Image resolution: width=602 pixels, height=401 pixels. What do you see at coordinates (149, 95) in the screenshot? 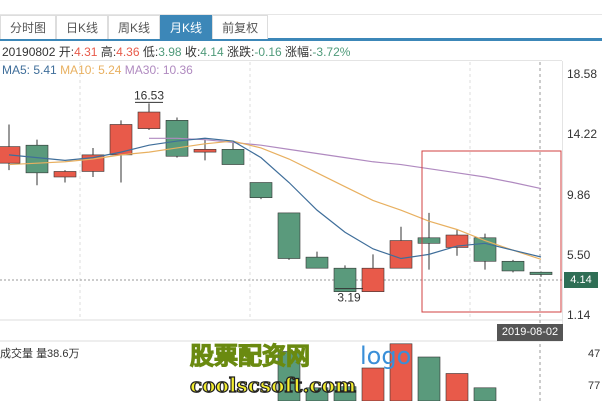
I see `max-price-label: 16.53` at bounding box center [149, 95].